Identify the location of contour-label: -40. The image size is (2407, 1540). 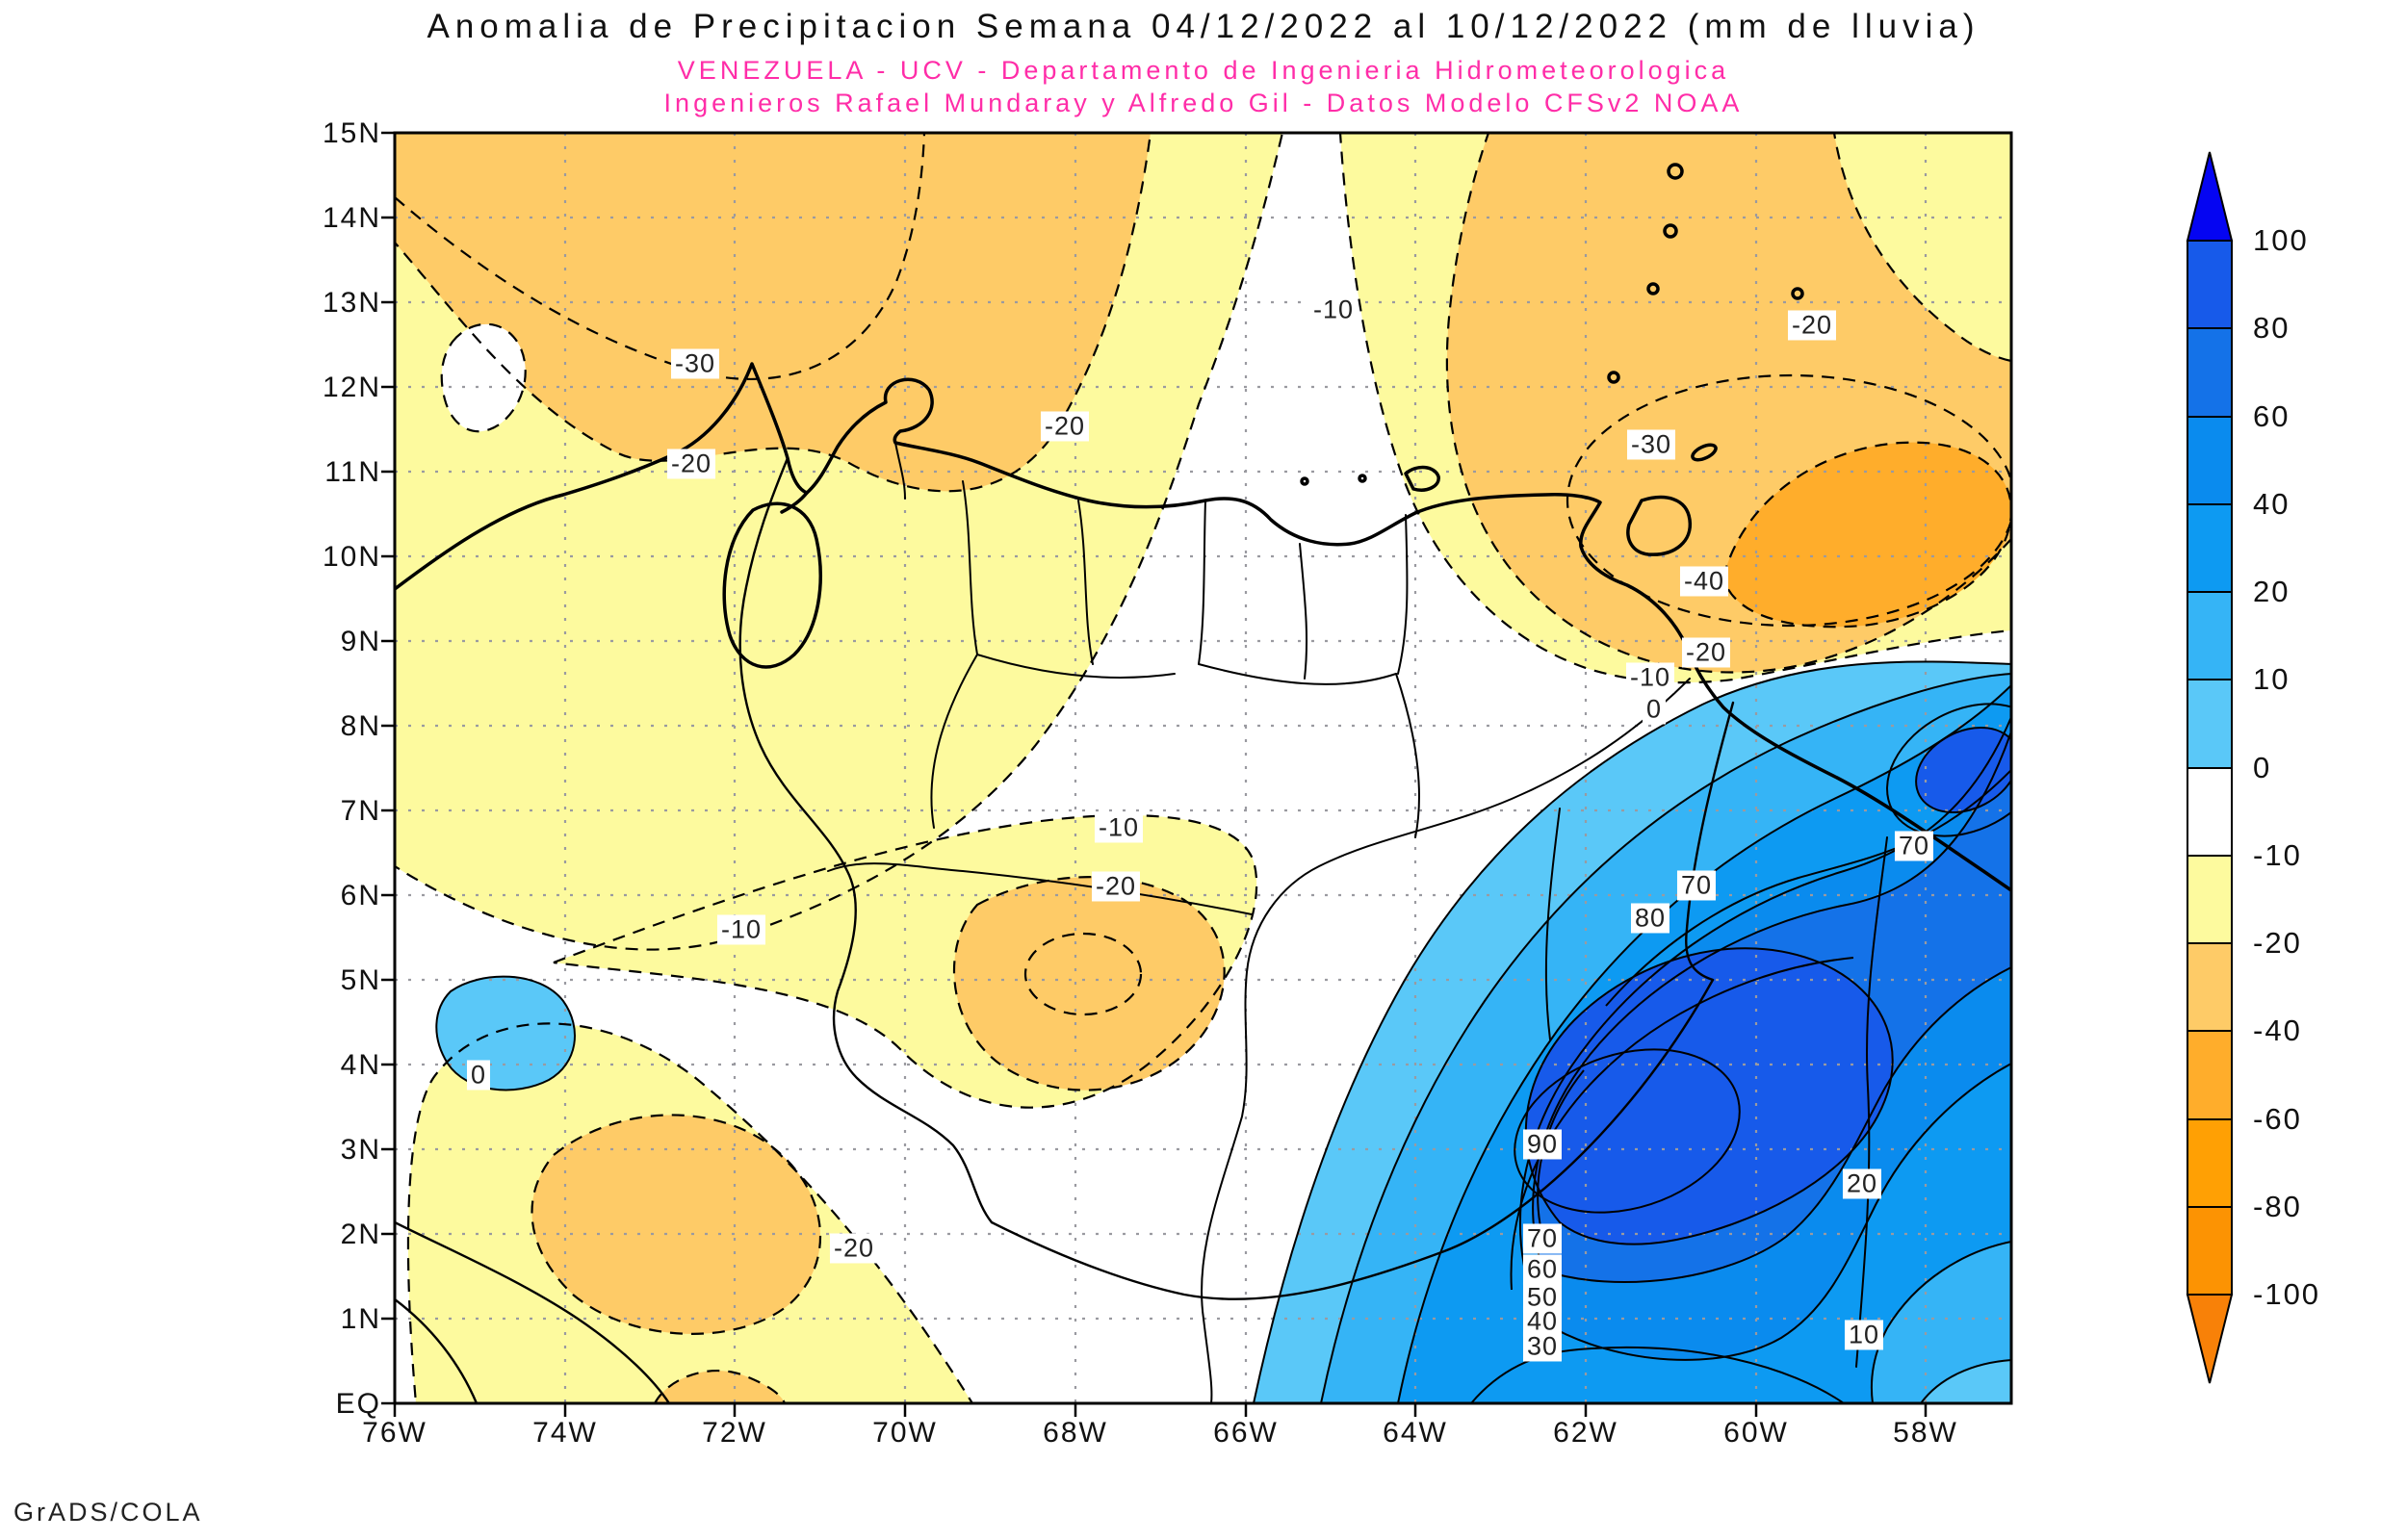
(1704, 581).